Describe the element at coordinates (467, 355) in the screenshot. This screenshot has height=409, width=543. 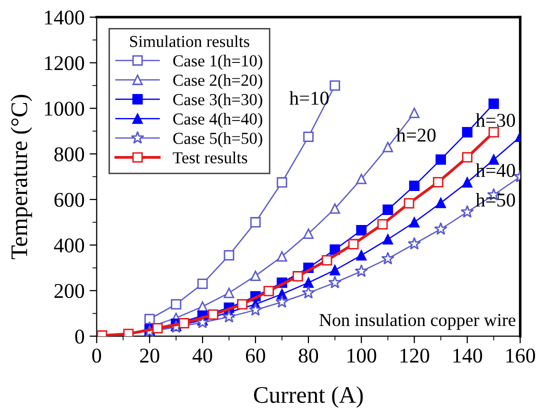
I see `x-tick-label: 140` at that location.